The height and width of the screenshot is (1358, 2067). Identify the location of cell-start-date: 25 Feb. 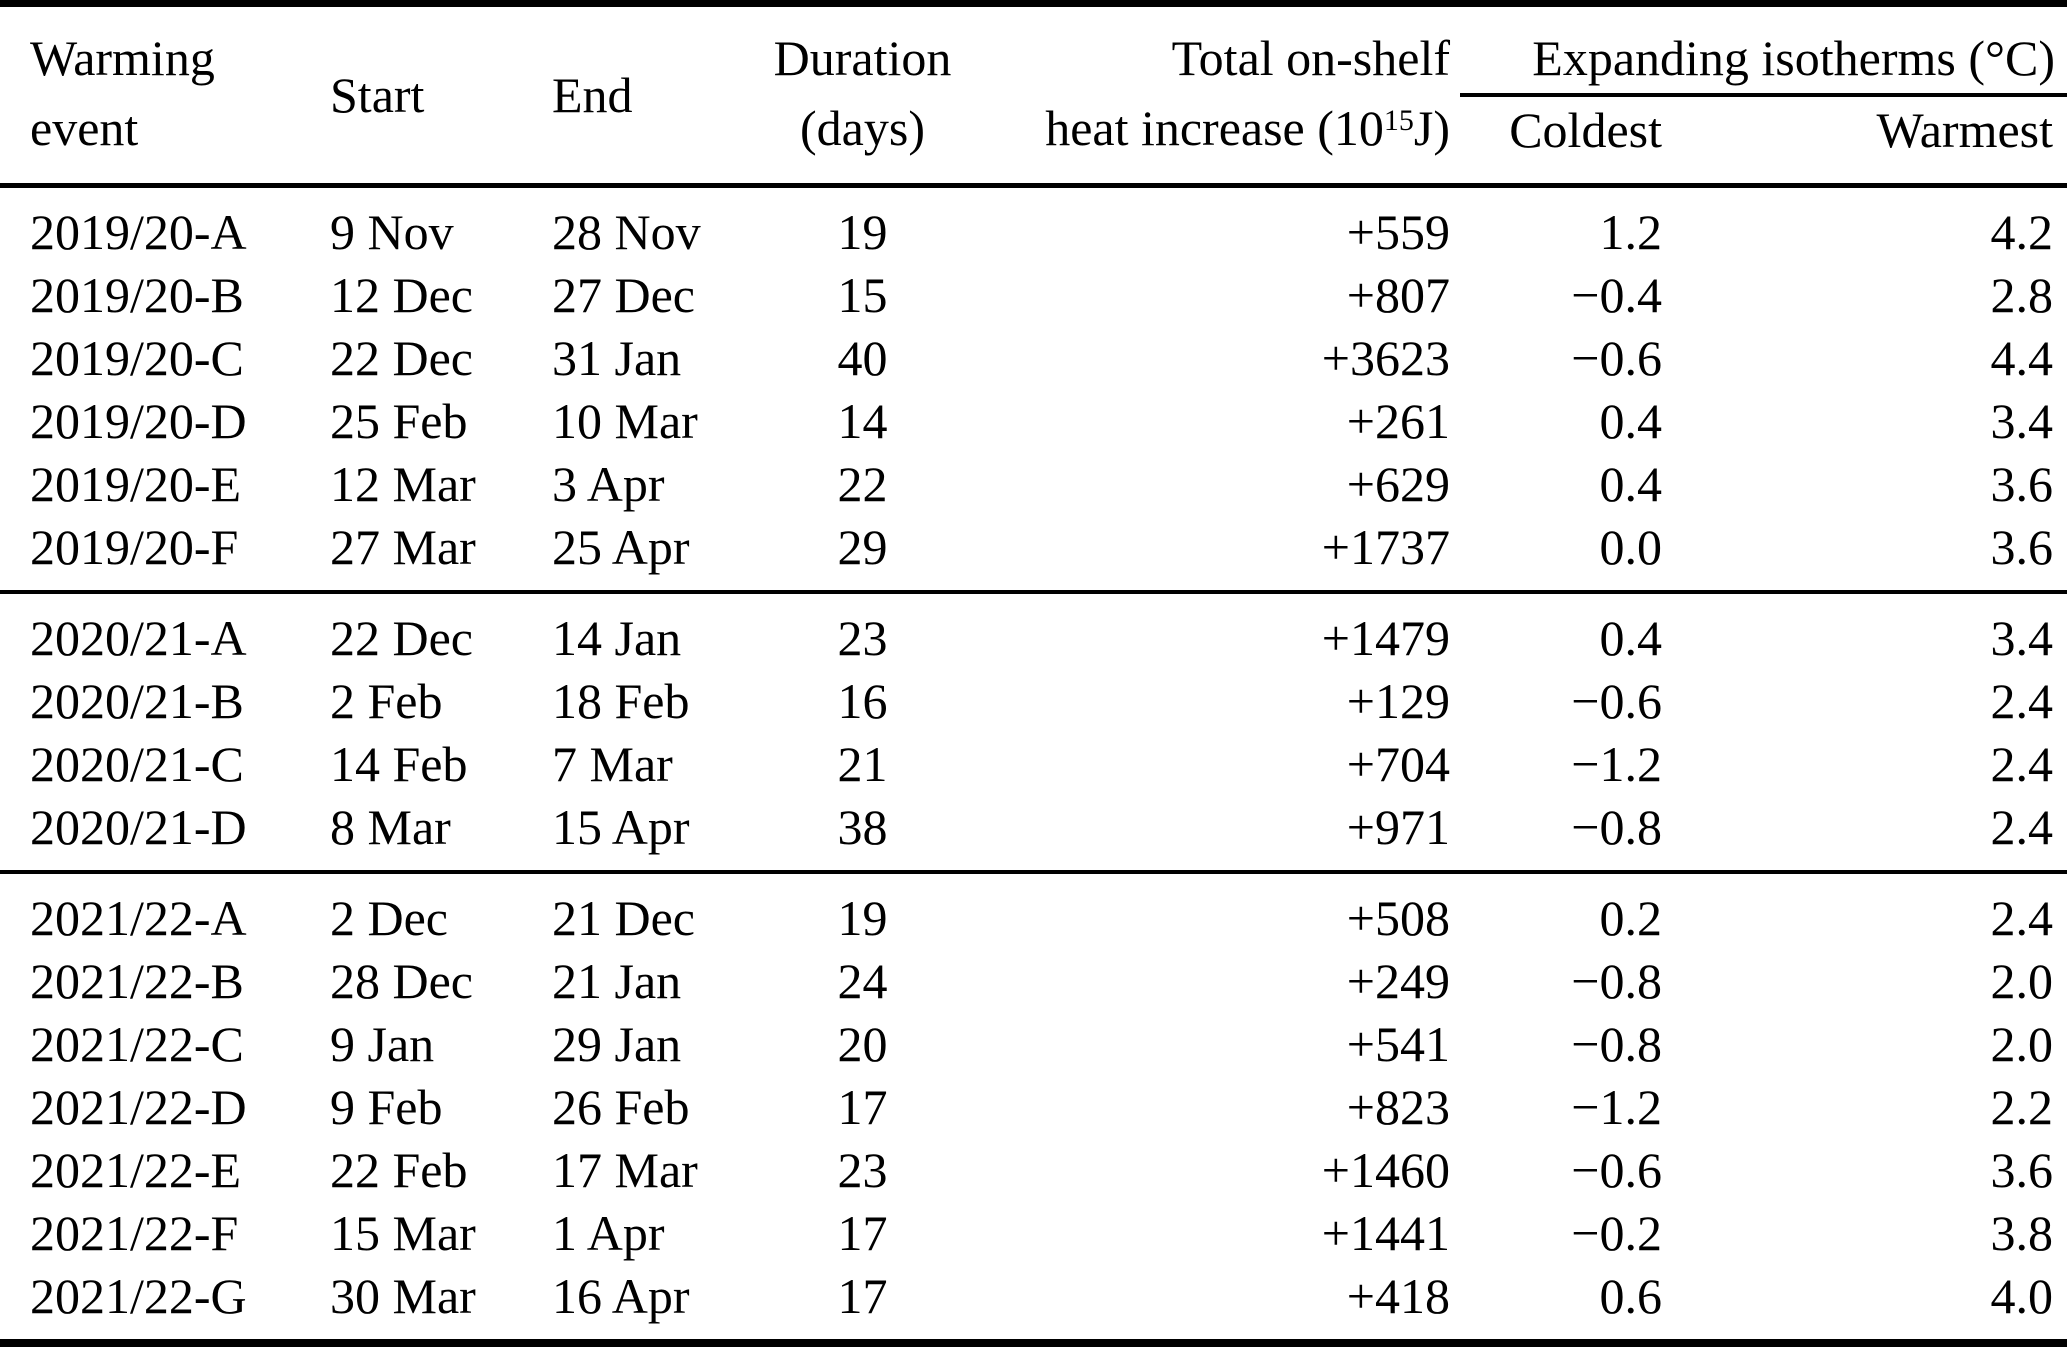
(399, 421).